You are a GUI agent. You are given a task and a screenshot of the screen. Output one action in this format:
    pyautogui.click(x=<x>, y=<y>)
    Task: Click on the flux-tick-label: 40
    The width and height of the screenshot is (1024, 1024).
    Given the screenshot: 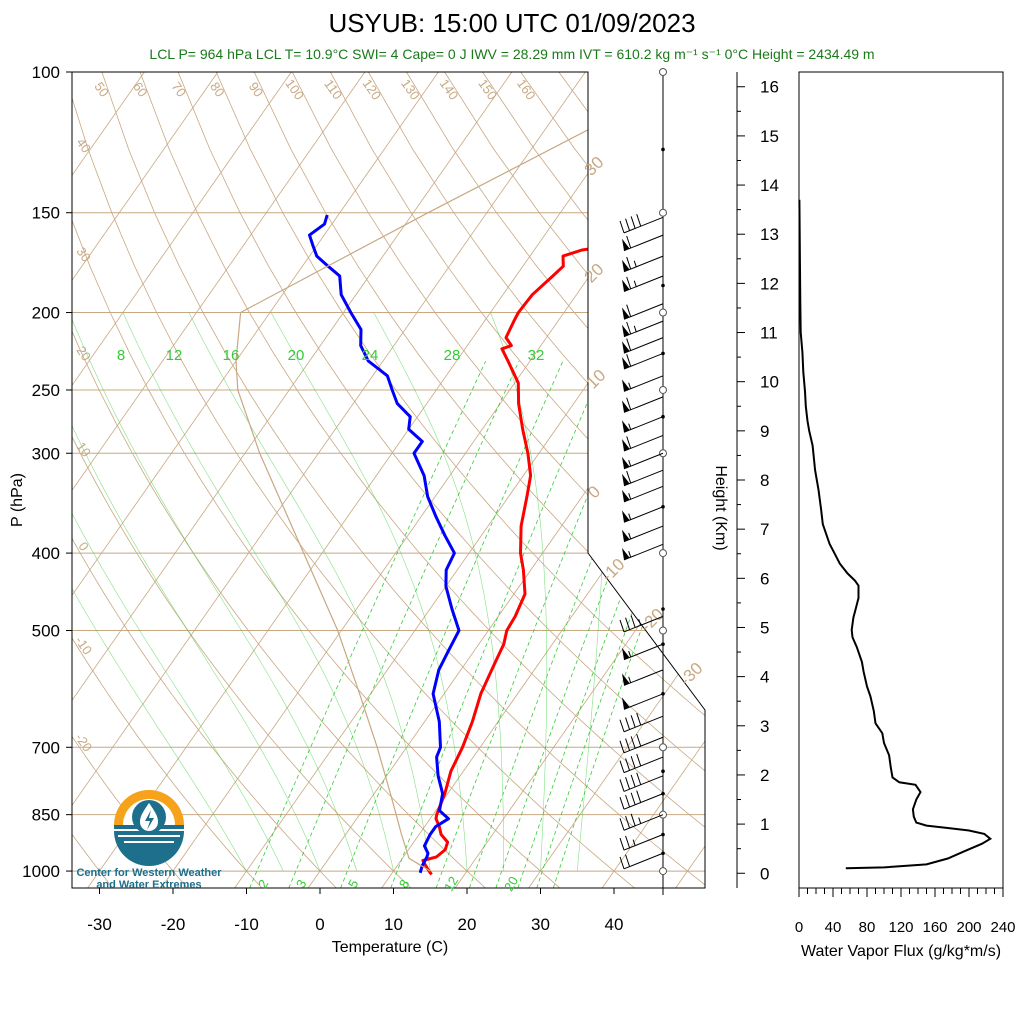 What is the action you would take?
    pyautogui.click(x=833, y=927)
    